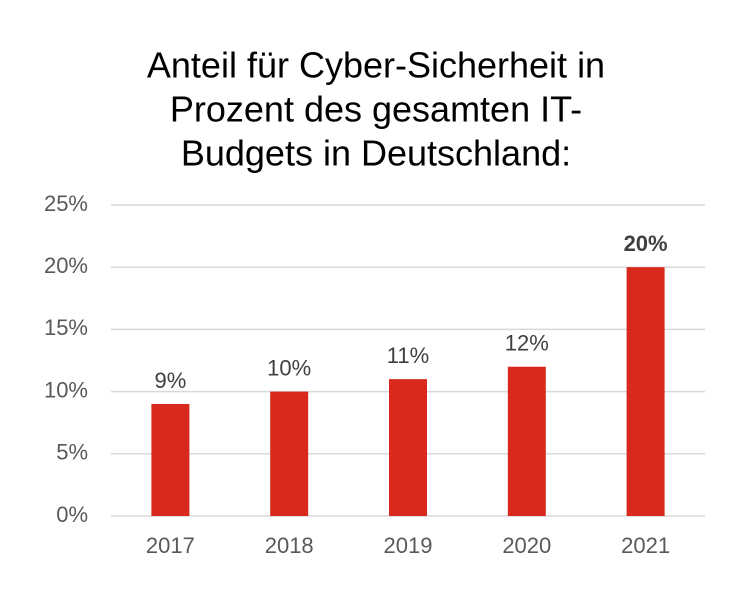 This screenshot has height=601, width=731. What do you see at coordinates (408, 545) in the screenshot?
I see `x-tick-label: 2019` at bounding box center [408, 545].